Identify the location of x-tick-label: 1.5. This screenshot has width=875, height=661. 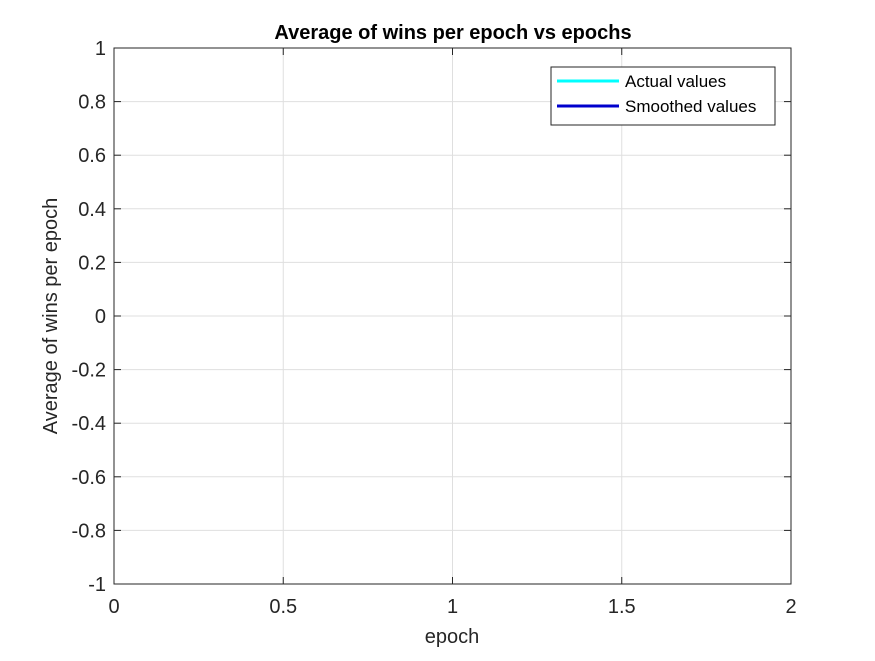
(622, 607).